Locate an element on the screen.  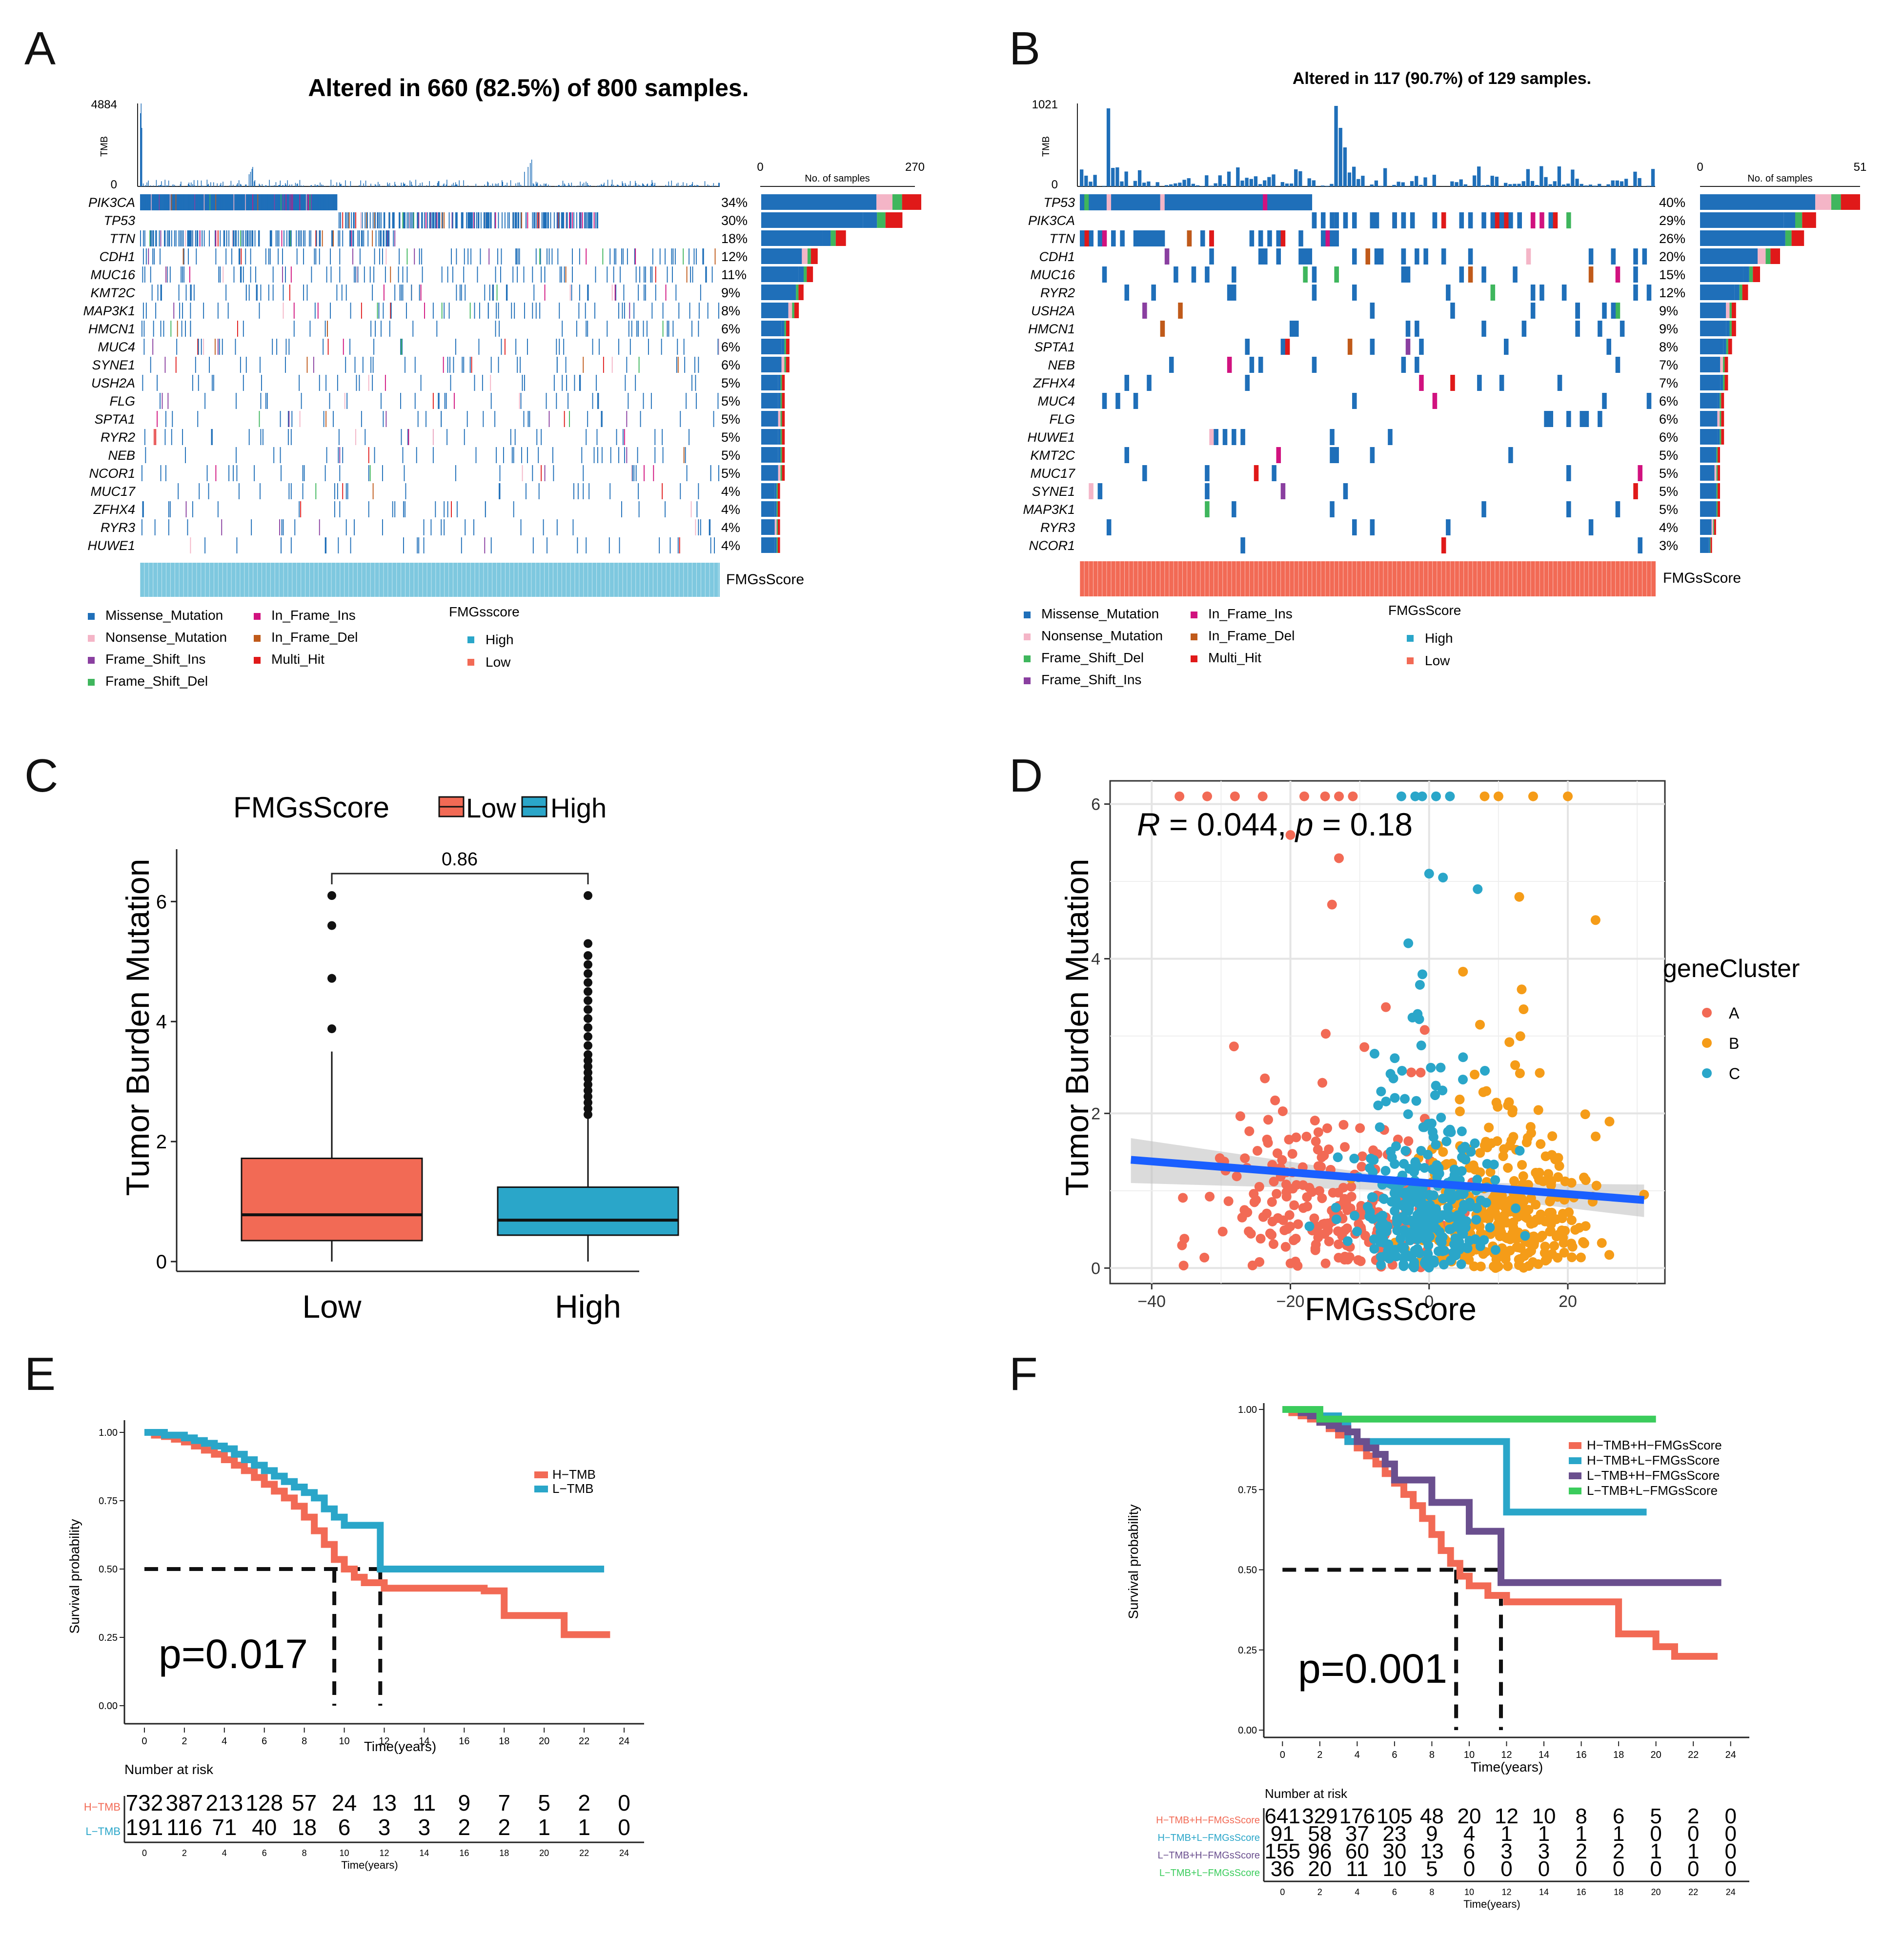
risk-value: 40 is located at coordinates (264, 1827).